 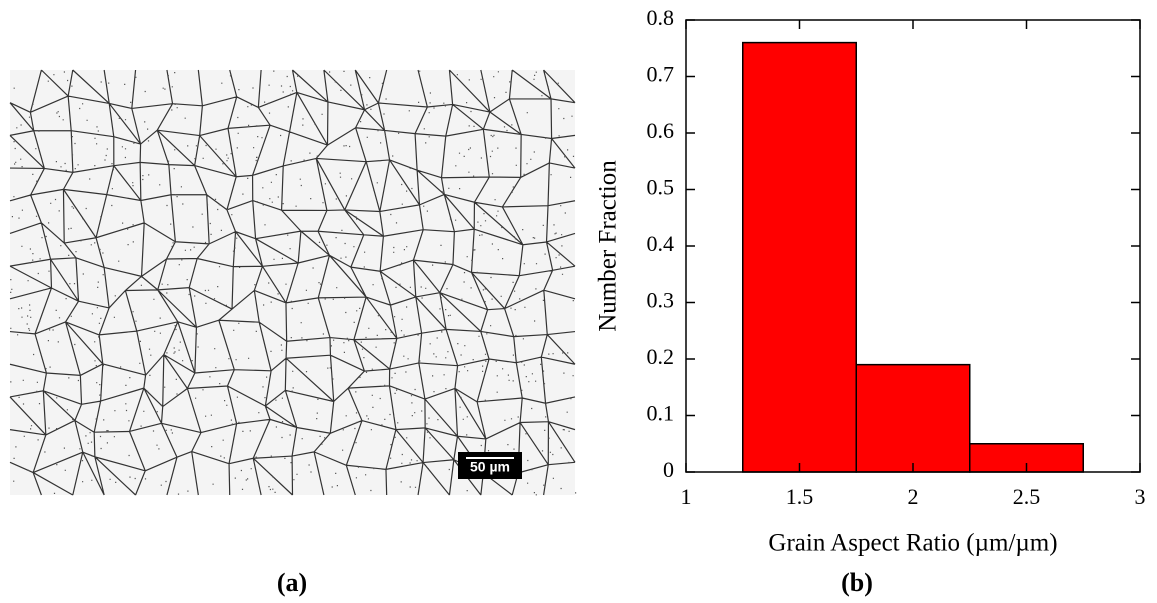 What do you see at coordinates (1027, 496) in the screenshot?
I see `x-tick-label: 2.5` at bounding box center [1027, 496].